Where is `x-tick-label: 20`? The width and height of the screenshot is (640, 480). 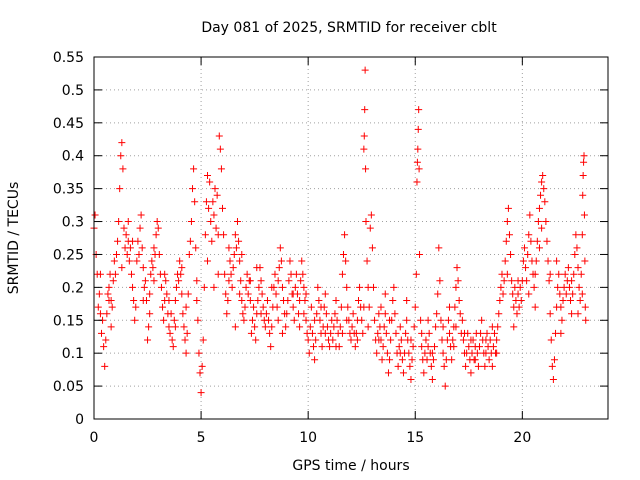 x-tick-label: 20 is located at coordinates (522, 438).